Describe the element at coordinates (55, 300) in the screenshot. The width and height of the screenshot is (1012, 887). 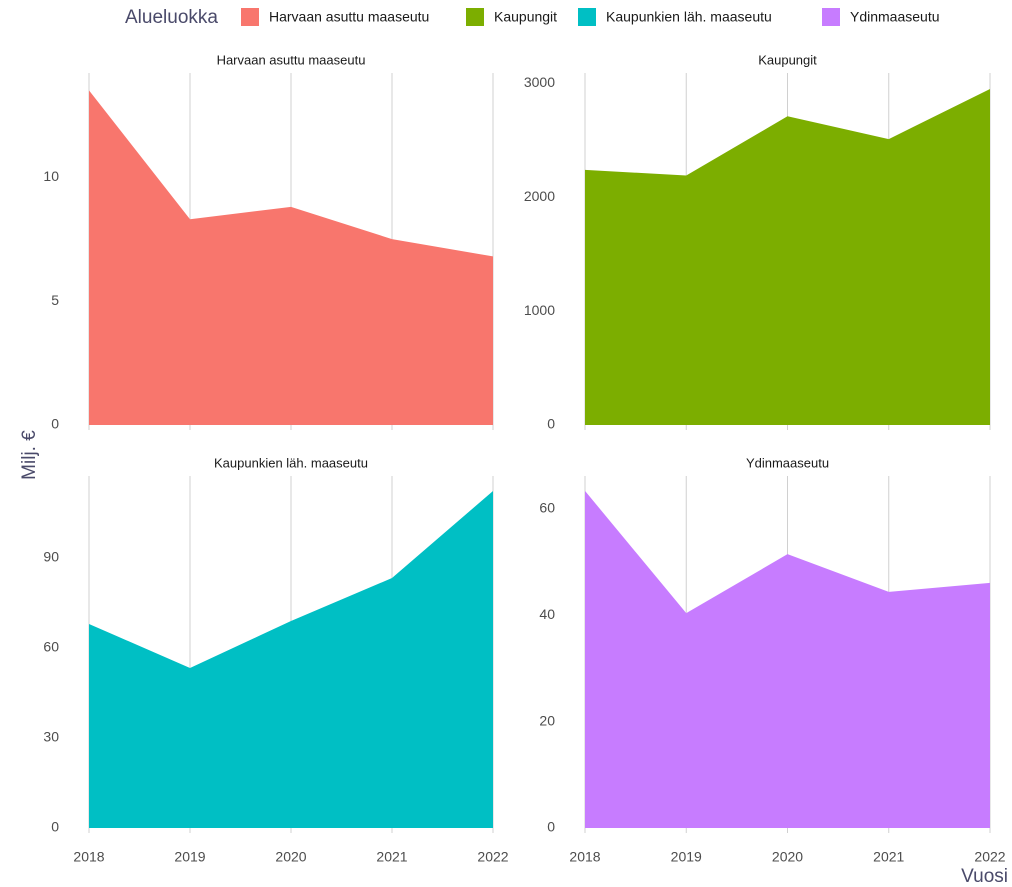
I see `y-tick-label: 5` at that location.